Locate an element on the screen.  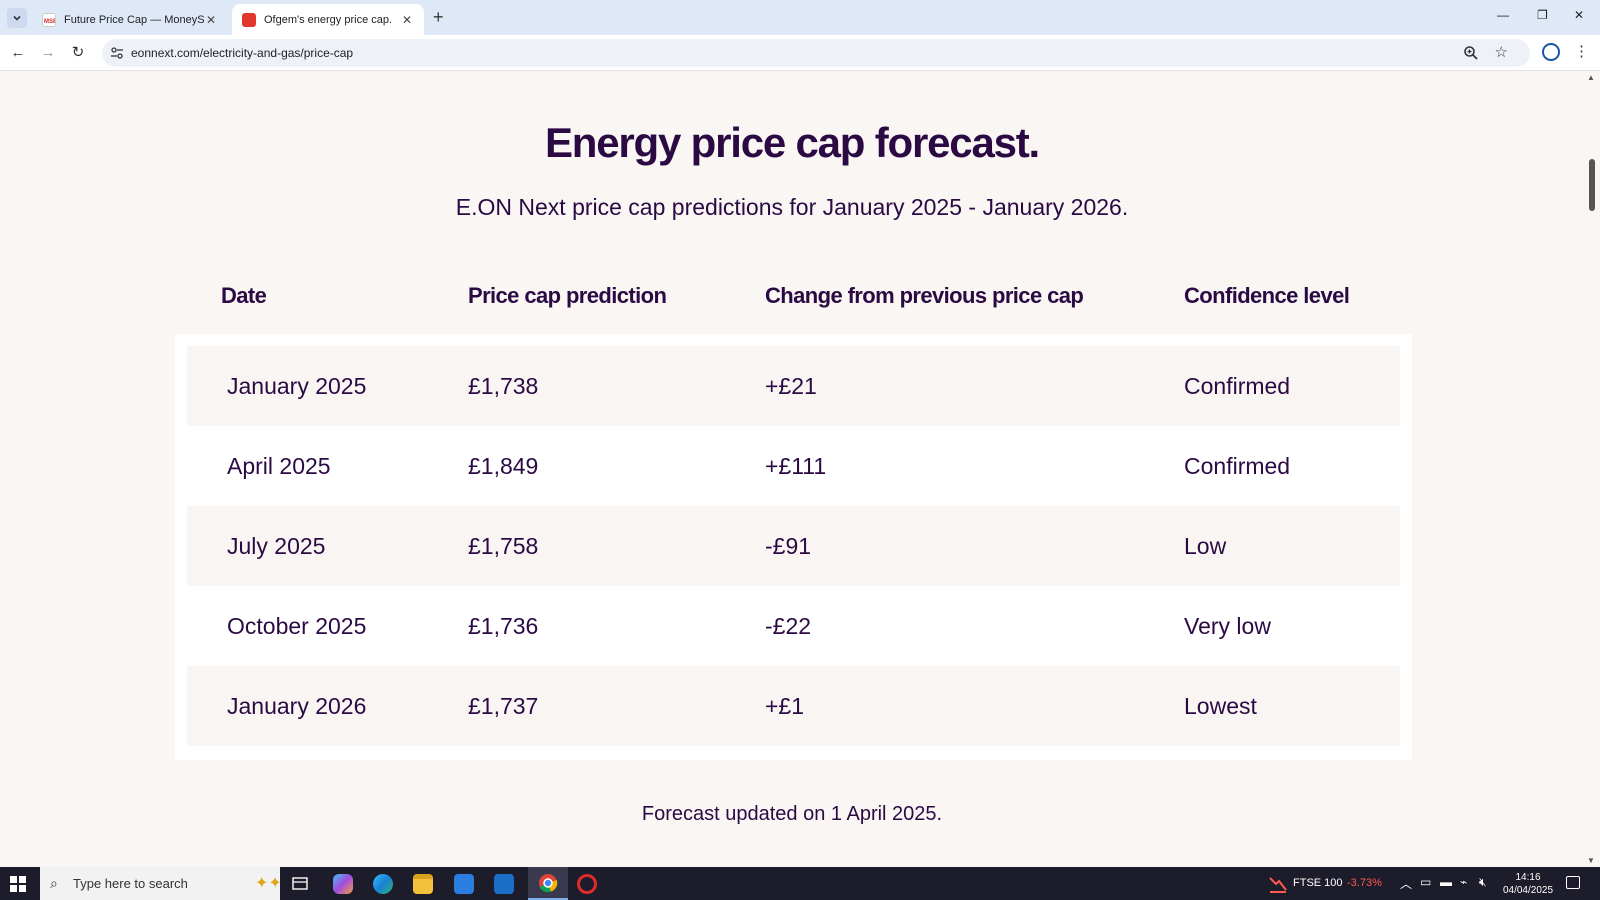
table-row: January 2026 £1,737 +£1 Lowest is located at coordinates (793, 706).